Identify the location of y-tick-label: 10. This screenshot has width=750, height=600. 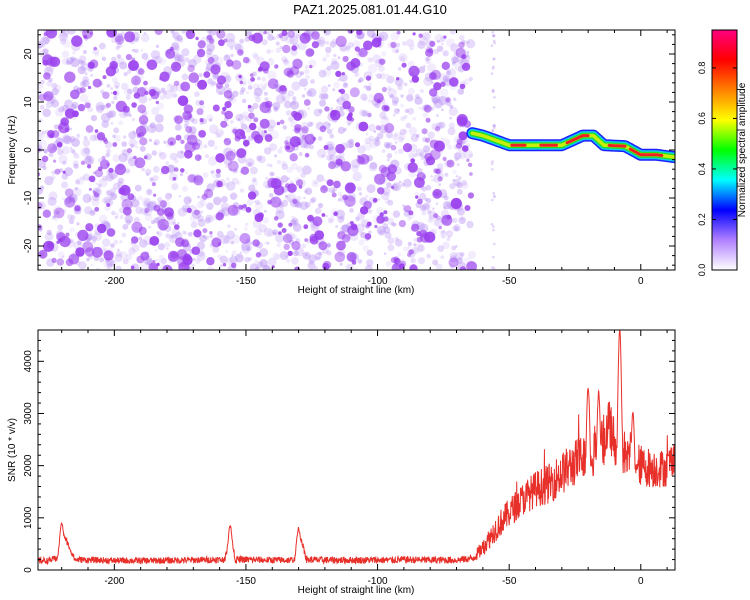
(28, 102).